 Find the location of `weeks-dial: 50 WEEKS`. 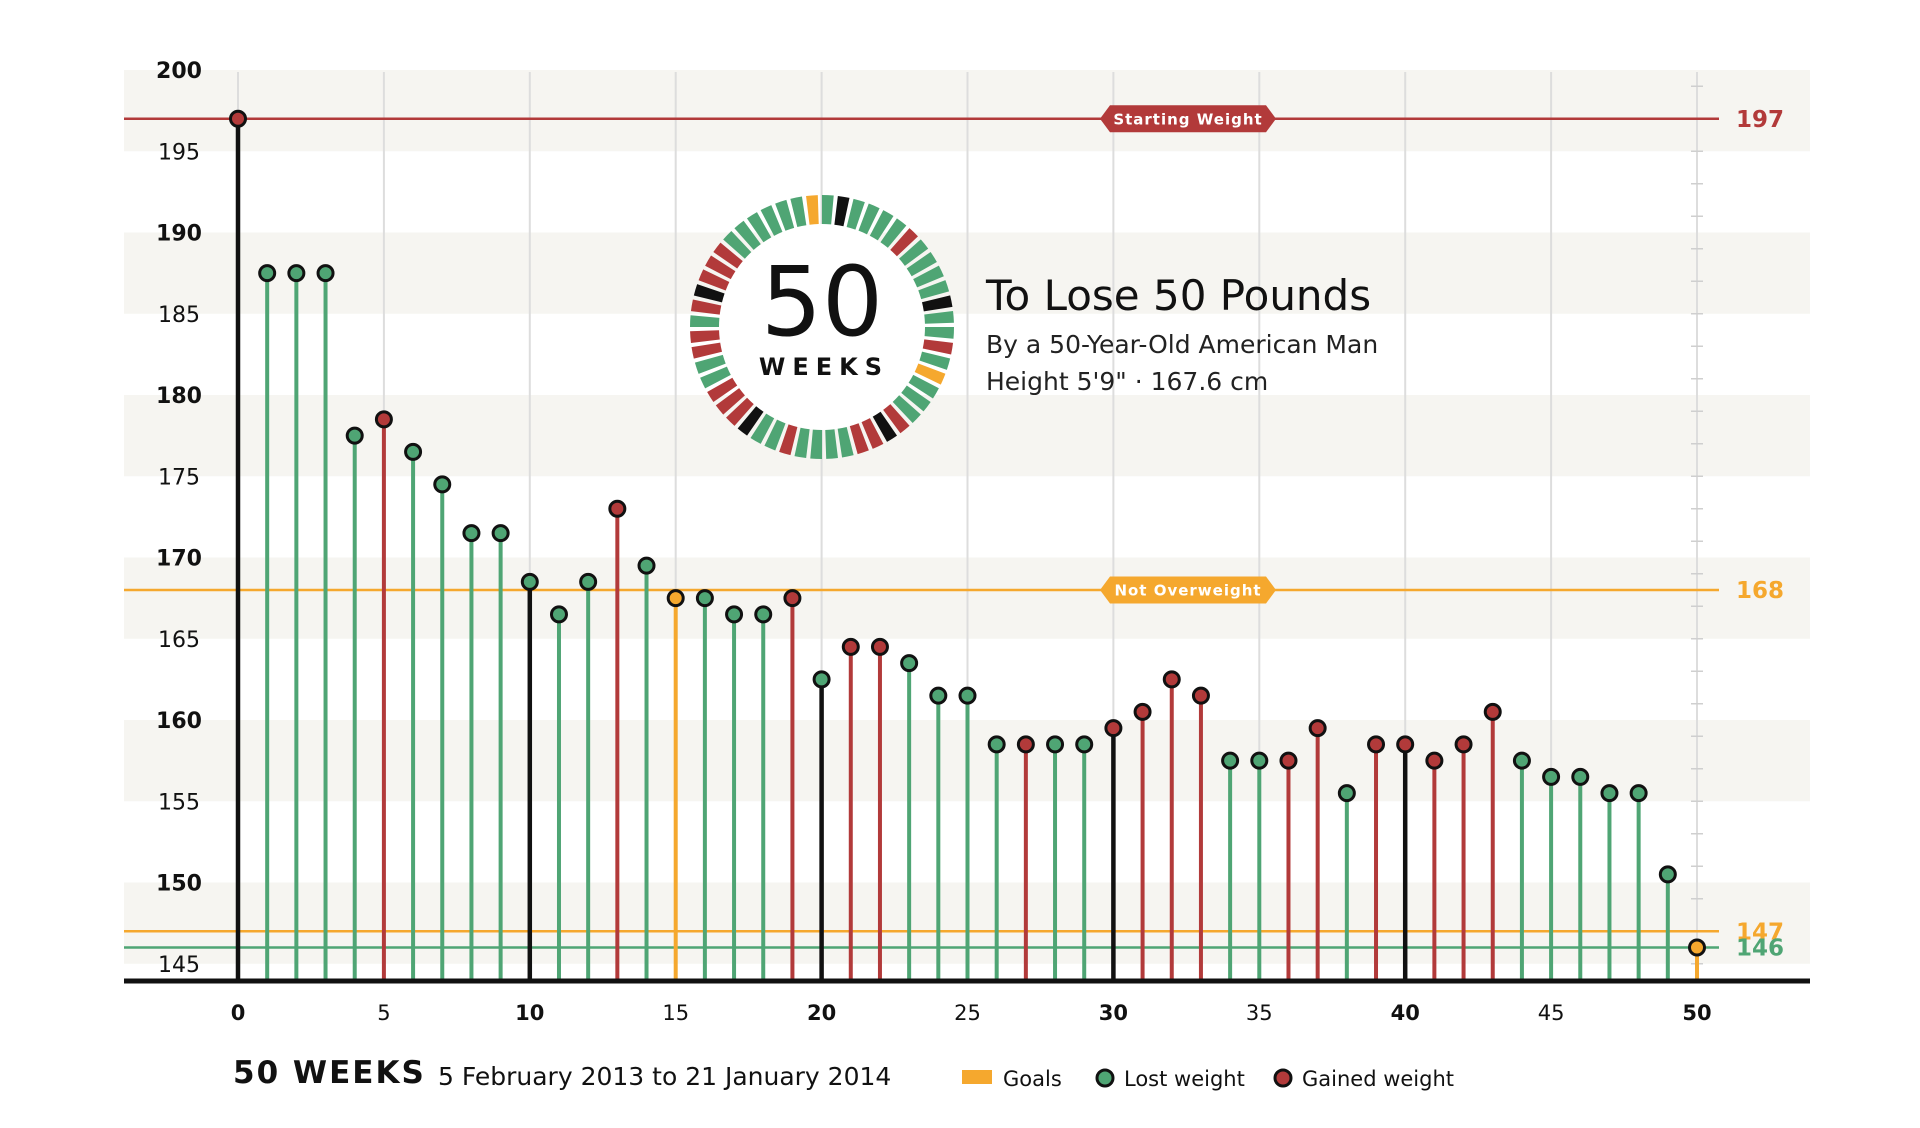

weeks-dial: 50 WEEKS is located at coordinates (822, 327).